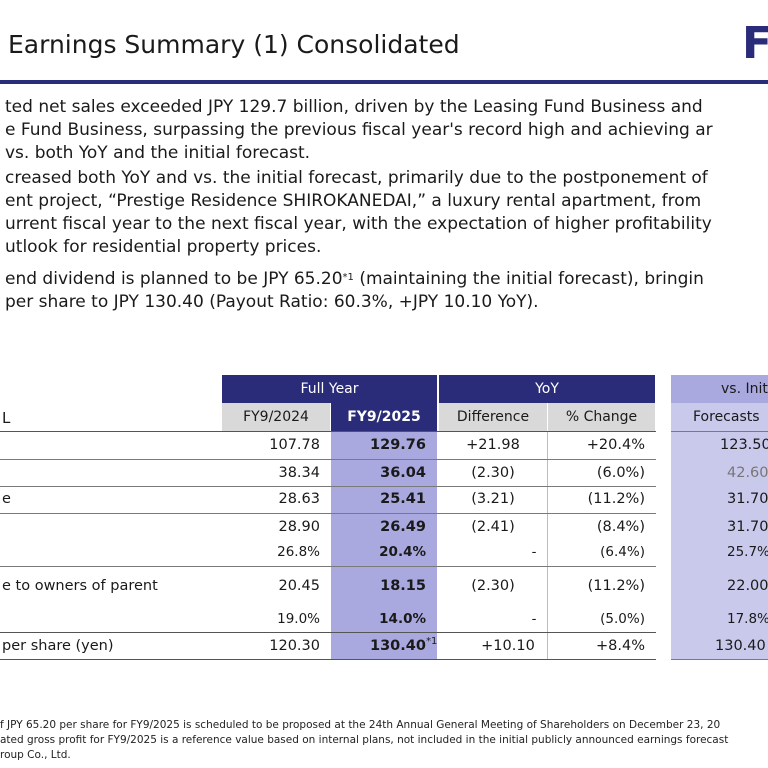 The image size is (768, 768). I want to click on text-segment: end dividend is planned to be JPY 65.20, so click(174, 279).